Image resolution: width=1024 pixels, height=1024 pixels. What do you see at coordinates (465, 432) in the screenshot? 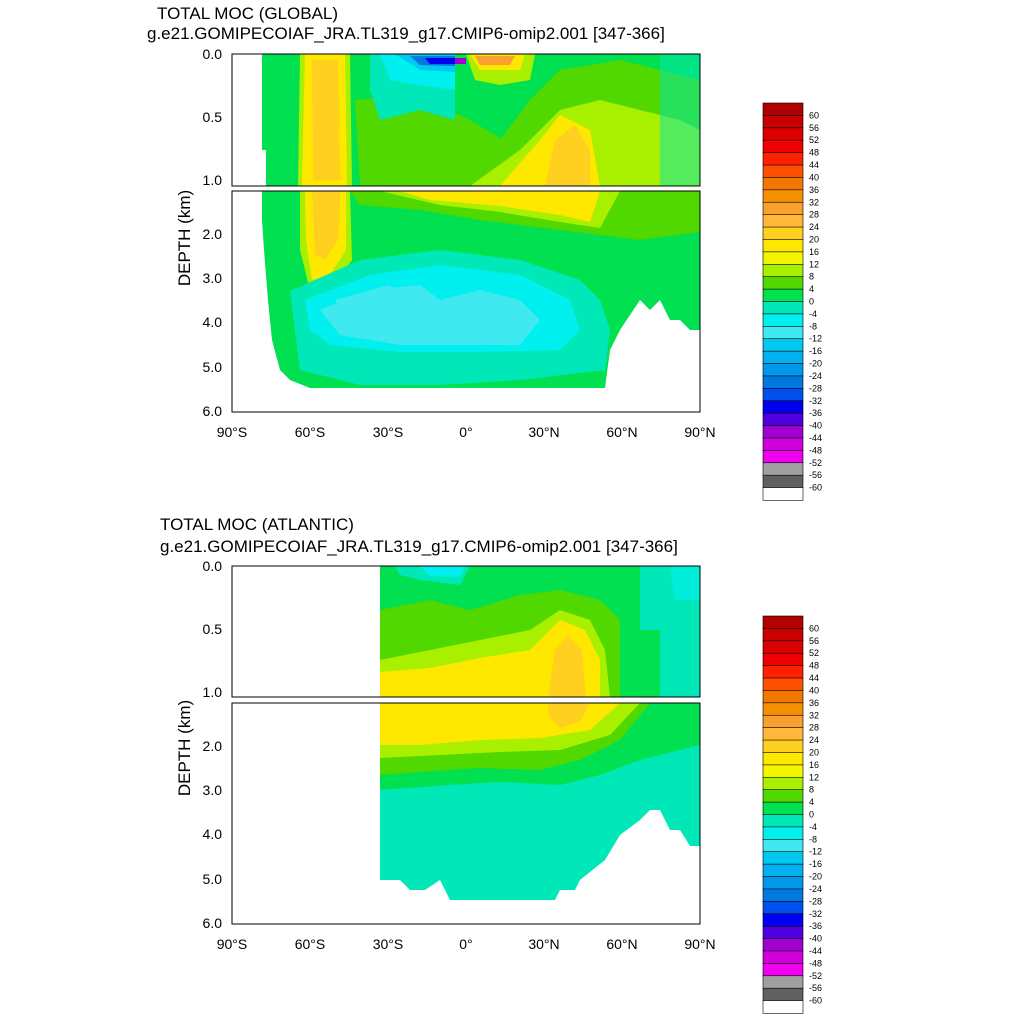
I see `x-tick-label: 0°` at bounding box center [465, 432].